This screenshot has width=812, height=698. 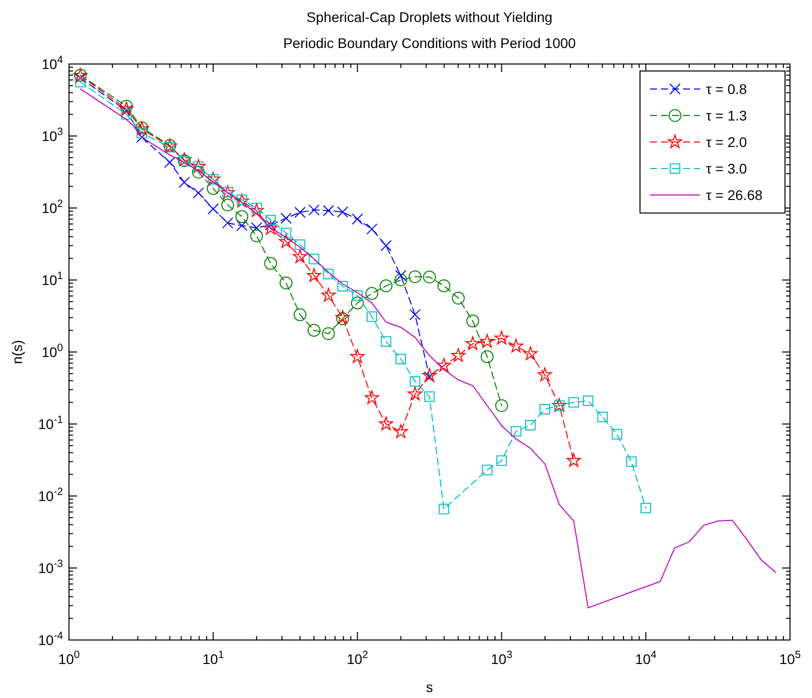 What do you see at coordinates (17, 352) in the screenshot?
I see `y-axis-title: n(s)` at bounding box center [17, 352].